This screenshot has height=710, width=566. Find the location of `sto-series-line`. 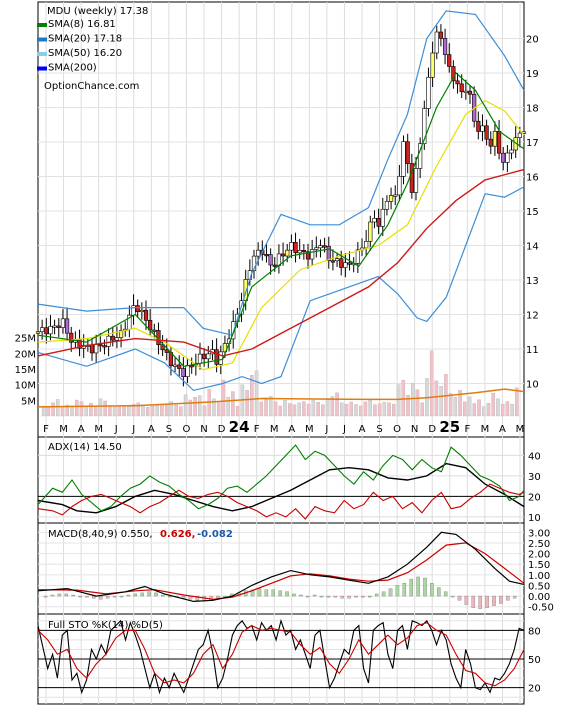

sto-series-line is located at coordinates (281, 654).